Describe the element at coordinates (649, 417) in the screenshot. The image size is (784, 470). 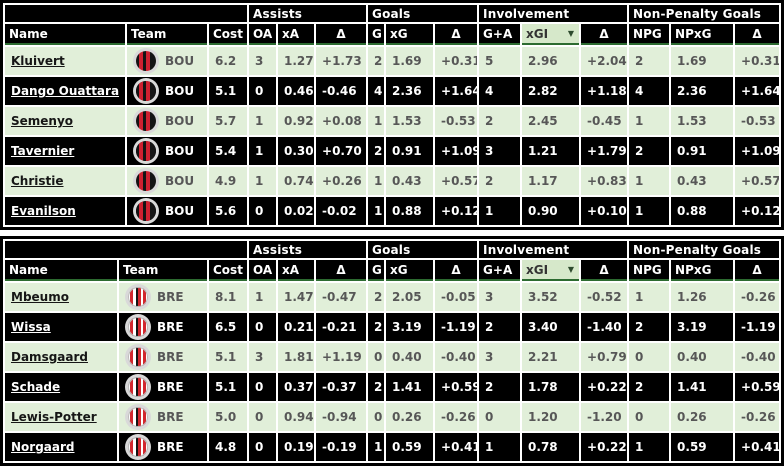
I see `npg-value: 0` at that location.